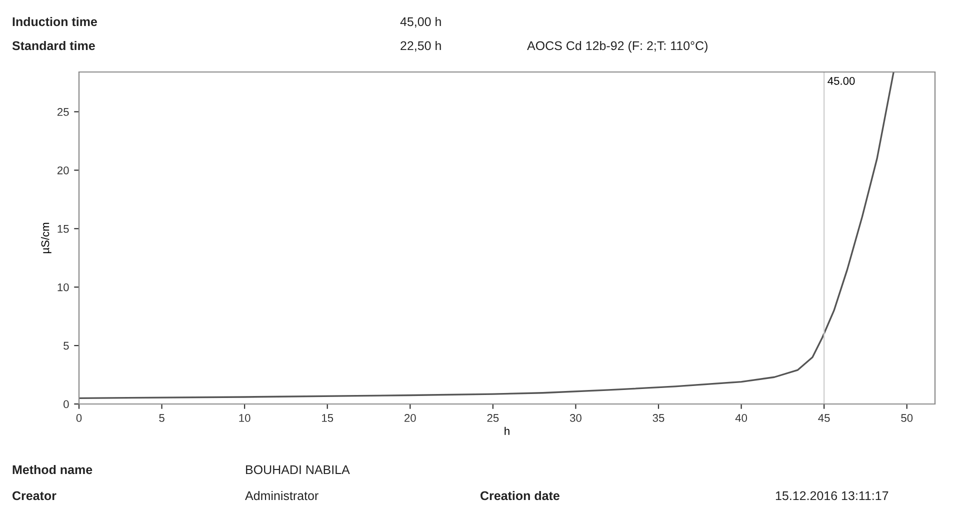 This screenshot has height=510, width=964. I want to click on y-tick-label: 10, so click(63, 287).